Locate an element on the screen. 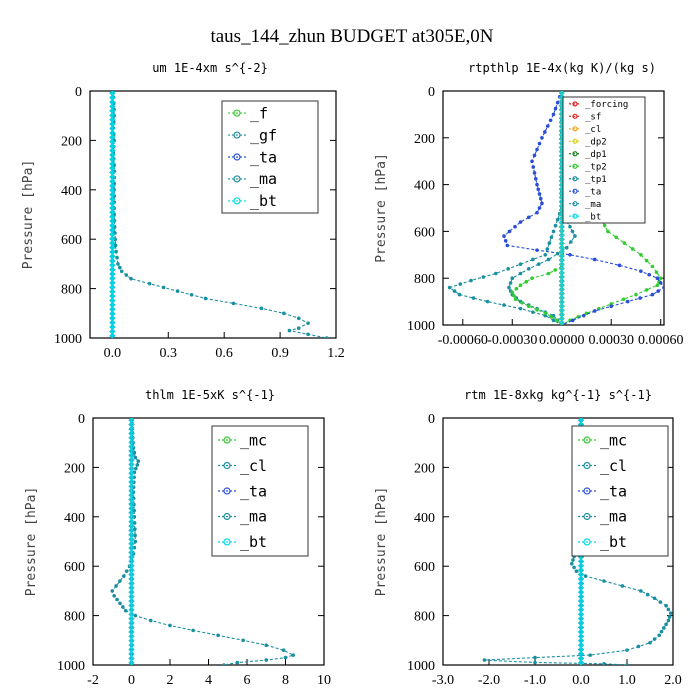  x-tick-label: 2 is located at coordinates (170, 680).